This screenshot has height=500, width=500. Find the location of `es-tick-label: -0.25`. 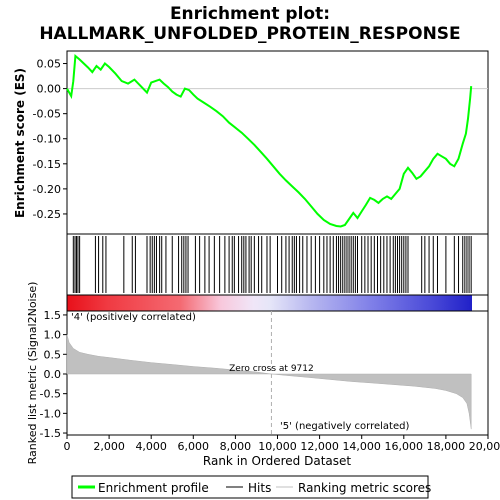

es-tick-label: -0.25 is located at coordinates (47, 214).